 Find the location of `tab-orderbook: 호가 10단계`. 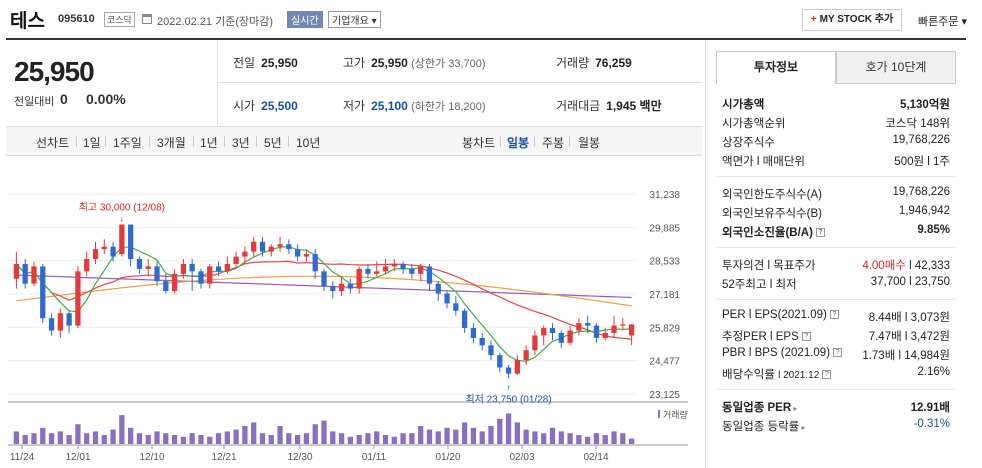

tab-orderbook: 호가 10단계 is located at coordinates (896, 67).